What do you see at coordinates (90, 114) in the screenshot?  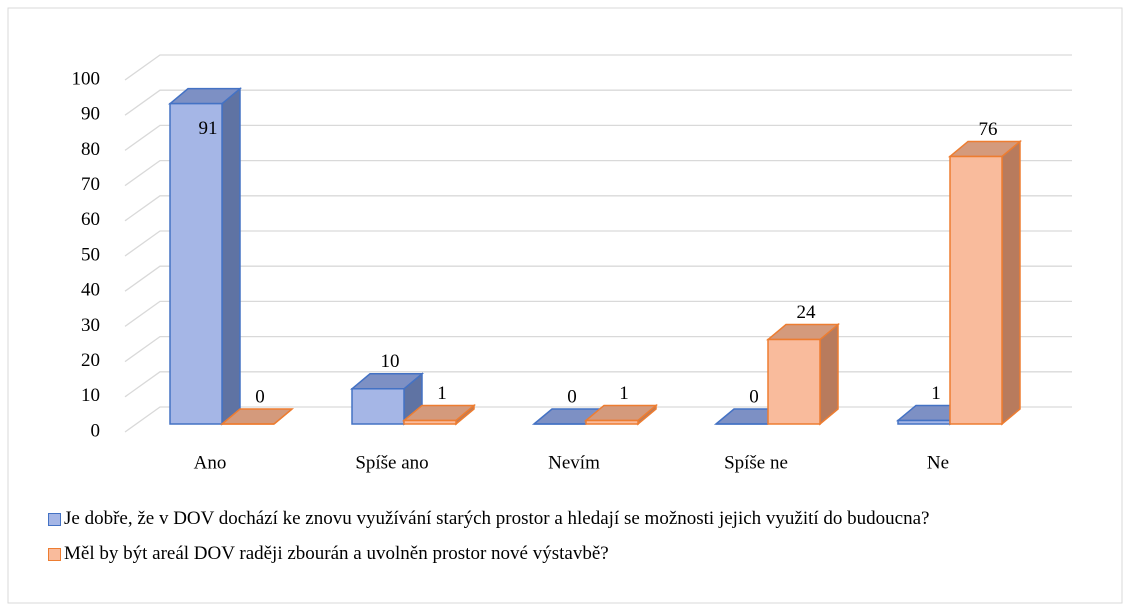 I see `y-tick-label: 90` at bounding box center [90, 114].